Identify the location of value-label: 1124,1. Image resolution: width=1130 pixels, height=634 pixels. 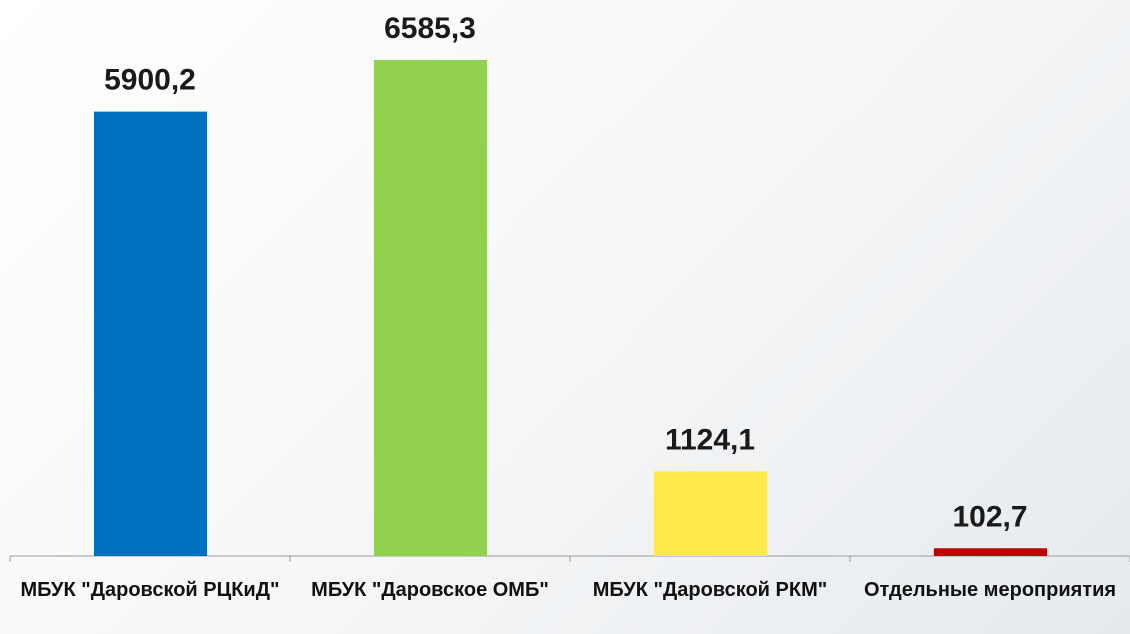
(710, 439).